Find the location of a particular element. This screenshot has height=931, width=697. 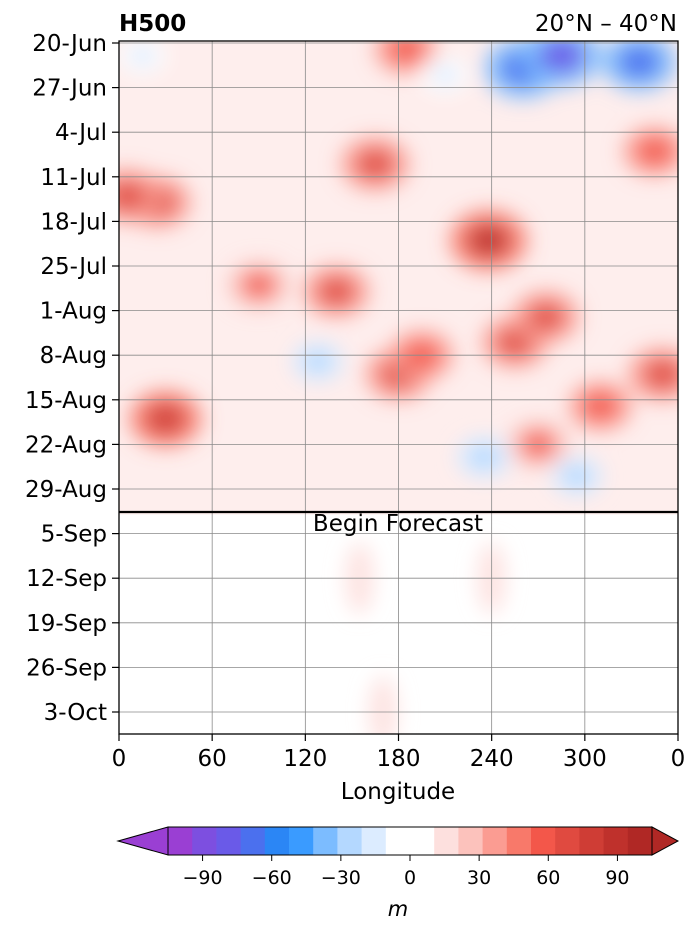

chart-title: H500 is located at coordinates (152, 24).